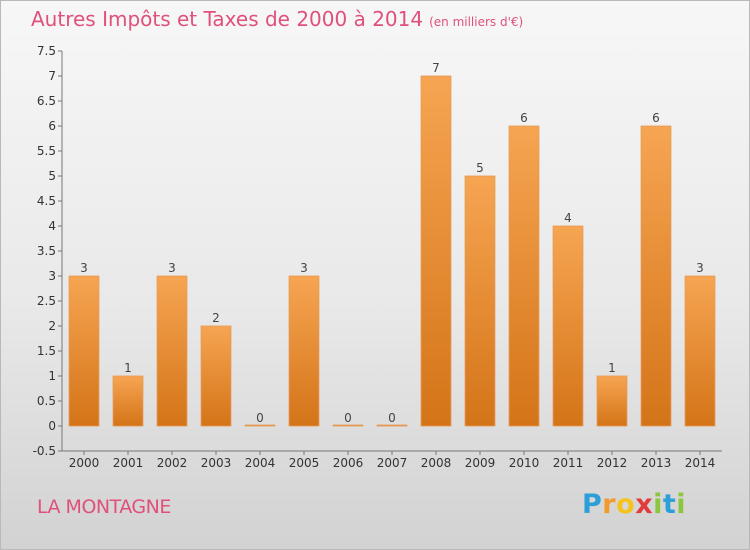  I want to click on x-tick-label: 2009, so click(480, 463).